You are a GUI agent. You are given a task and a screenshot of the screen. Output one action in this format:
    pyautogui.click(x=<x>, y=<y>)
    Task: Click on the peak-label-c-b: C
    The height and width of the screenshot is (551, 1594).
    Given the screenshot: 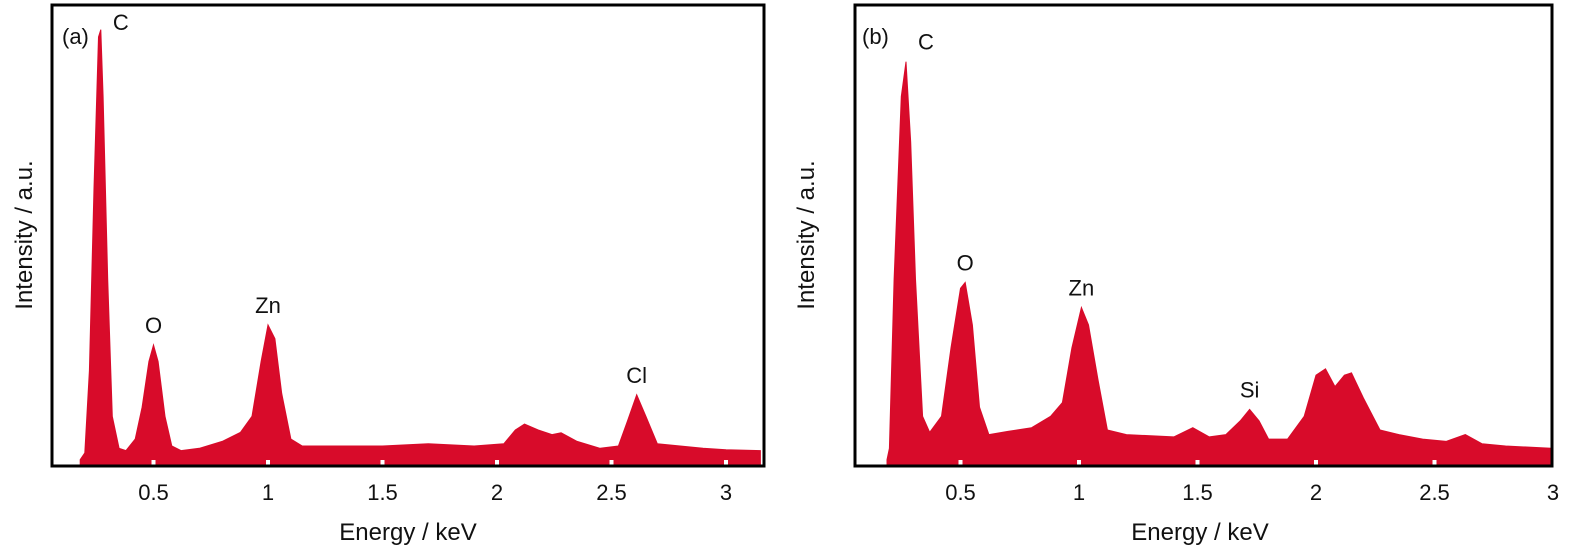 What is the action you would take?
    pyautogui.click(x=926, y=42)
    